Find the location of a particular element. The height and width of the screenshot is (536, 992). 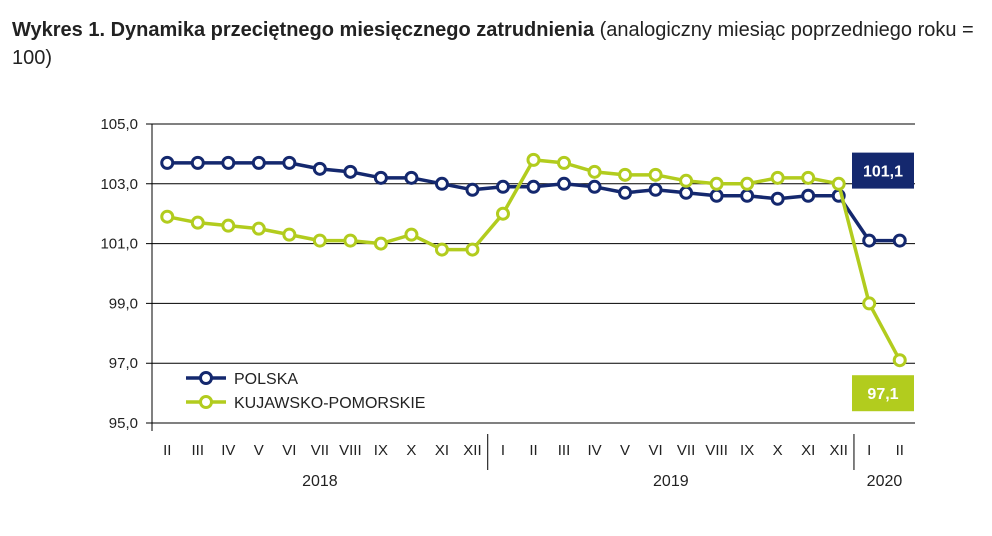

y-tick-label: 97,0 is located at coordinates (123, 363).